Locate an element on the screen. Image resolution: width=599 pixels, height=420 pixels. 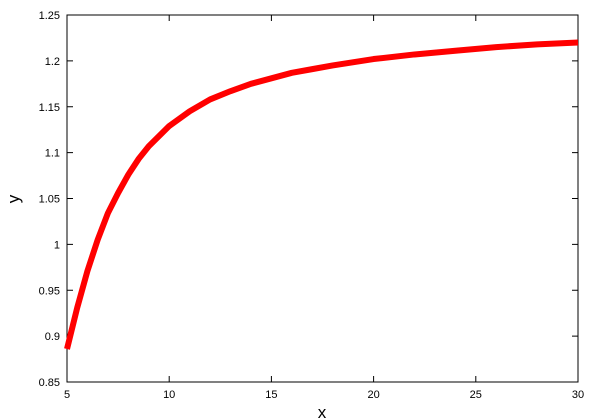
y-tick-label: 1.05 is located at coordinates (49, 200).